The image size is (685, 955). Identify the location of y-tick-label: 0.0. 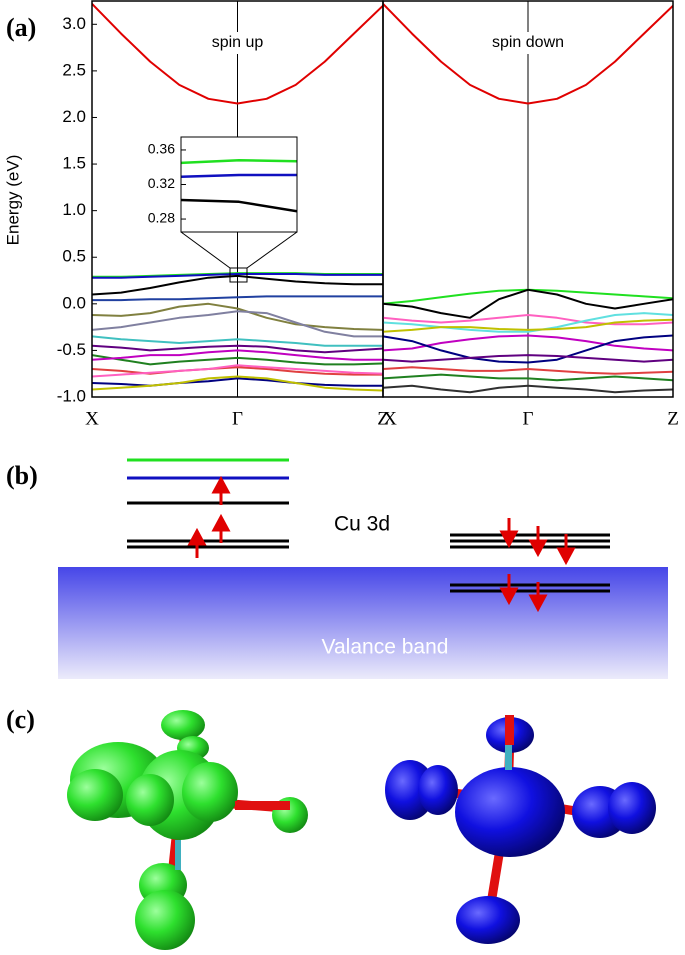
(74, 302).